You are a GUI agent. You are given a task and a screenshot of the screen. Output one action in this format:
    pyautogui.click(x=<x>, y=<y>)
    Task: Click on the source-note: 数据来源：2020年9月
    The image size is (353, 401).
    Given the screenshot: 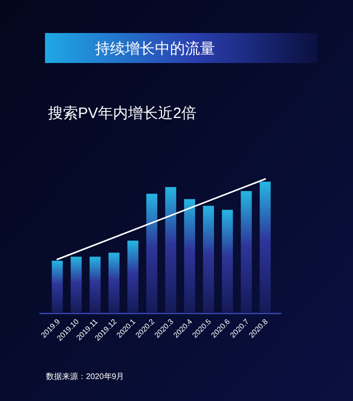 What is the action you would take?
    pyautogui.click(x=85, y=376)
    